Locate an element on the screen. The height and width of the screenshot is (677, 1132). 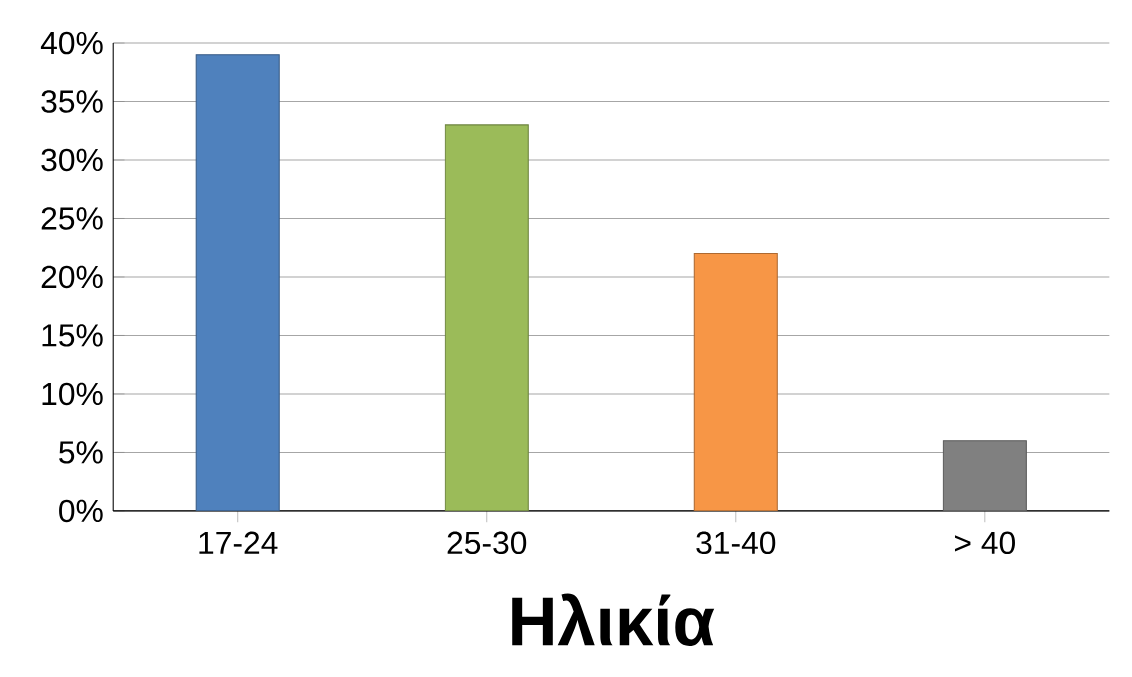
bar is located at coordinates (486, 317).